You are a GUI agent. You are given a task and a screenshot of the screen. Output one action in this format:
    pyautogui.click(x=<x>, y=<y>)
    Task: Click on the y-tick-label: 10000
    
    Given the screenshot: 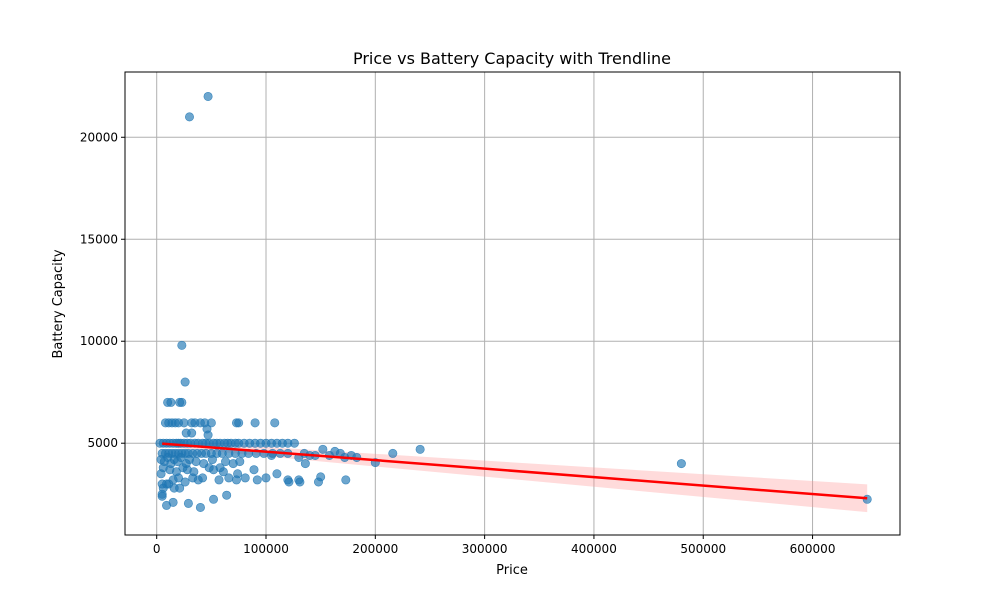 What is the action you would take?
    pyautogui.click(x=99, y=341)
    